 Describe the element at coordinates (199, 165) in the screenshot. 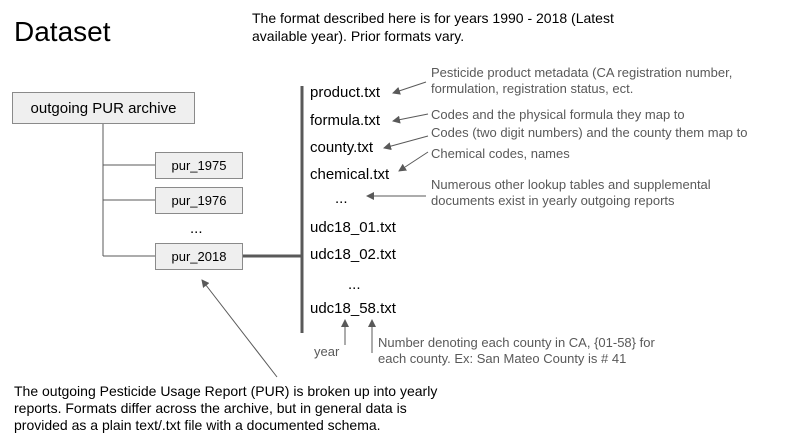

I see `year-box-1975: pur_1975` at that location.